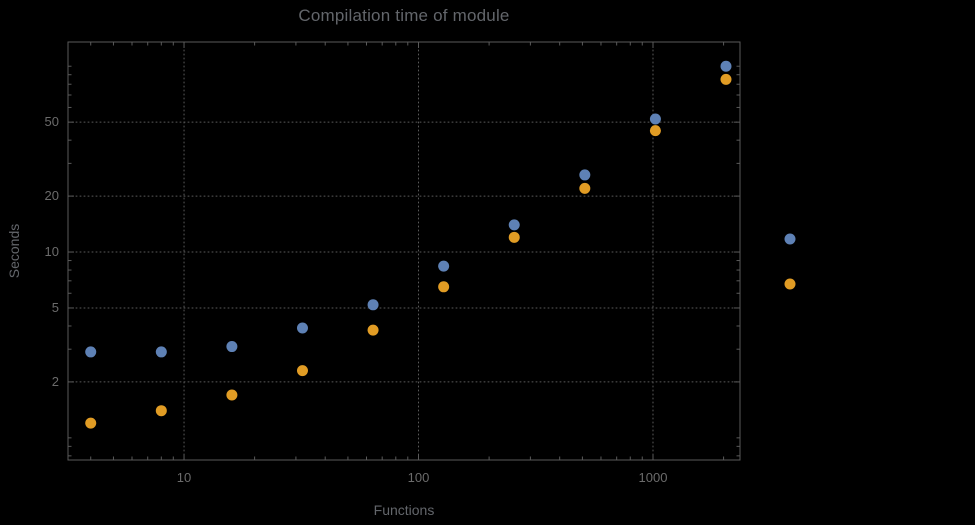 This screenshot has height=525, width=975. What do you see at coordinates (55, 381) in the screenshot?
I see `y-tick-label: 2` at bounding box center [55, 381].